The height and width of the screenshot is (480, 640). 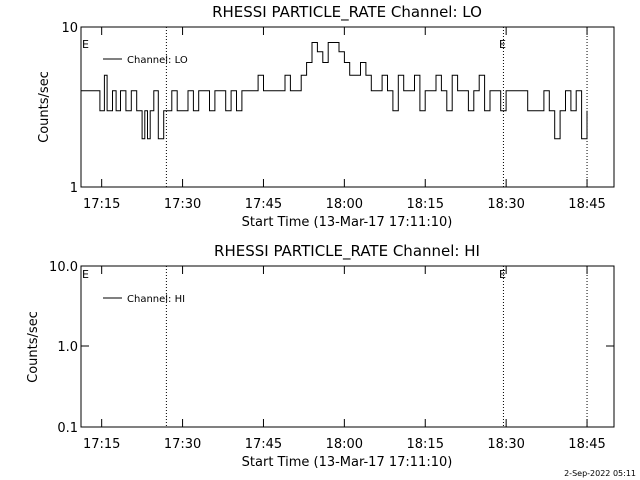 What do you see at coordinates (600, 473) in the screenshot?
I see `footer-timestamp: 2-Sep-2022 05:11` at bounding box center [600, 473].